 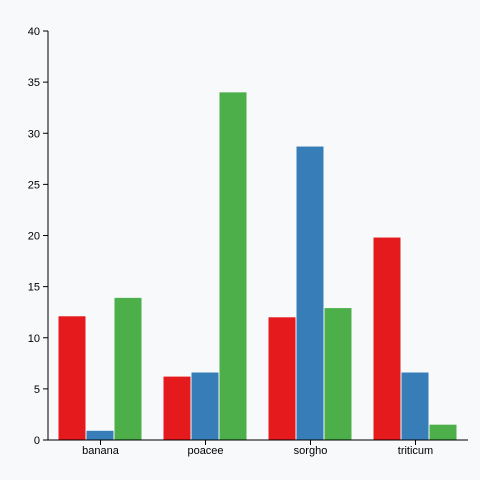 I want to click on bar-group-sorgho, so click(x=310, y=293).